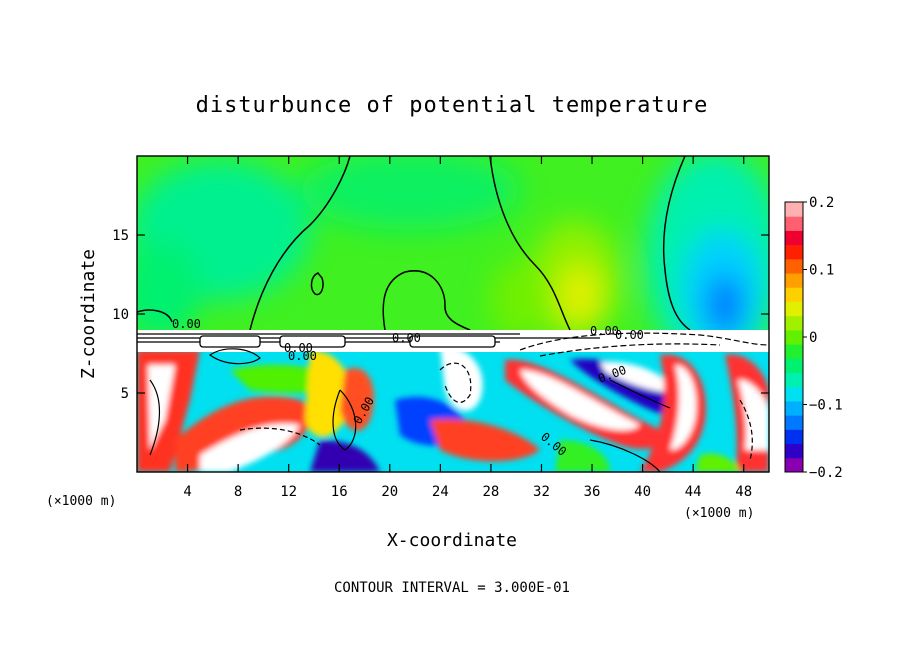  I want to click on lower-pattern, so click(453, 408).